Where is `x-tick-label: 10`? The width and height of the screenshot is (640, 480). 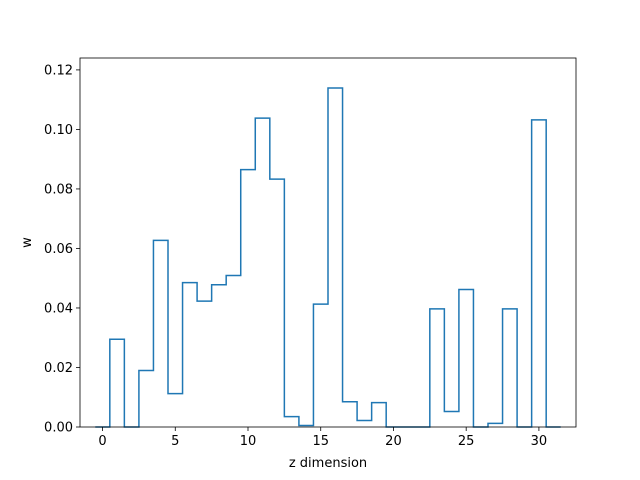
x-tick-label: 10 is located at coordinates (248, 441).